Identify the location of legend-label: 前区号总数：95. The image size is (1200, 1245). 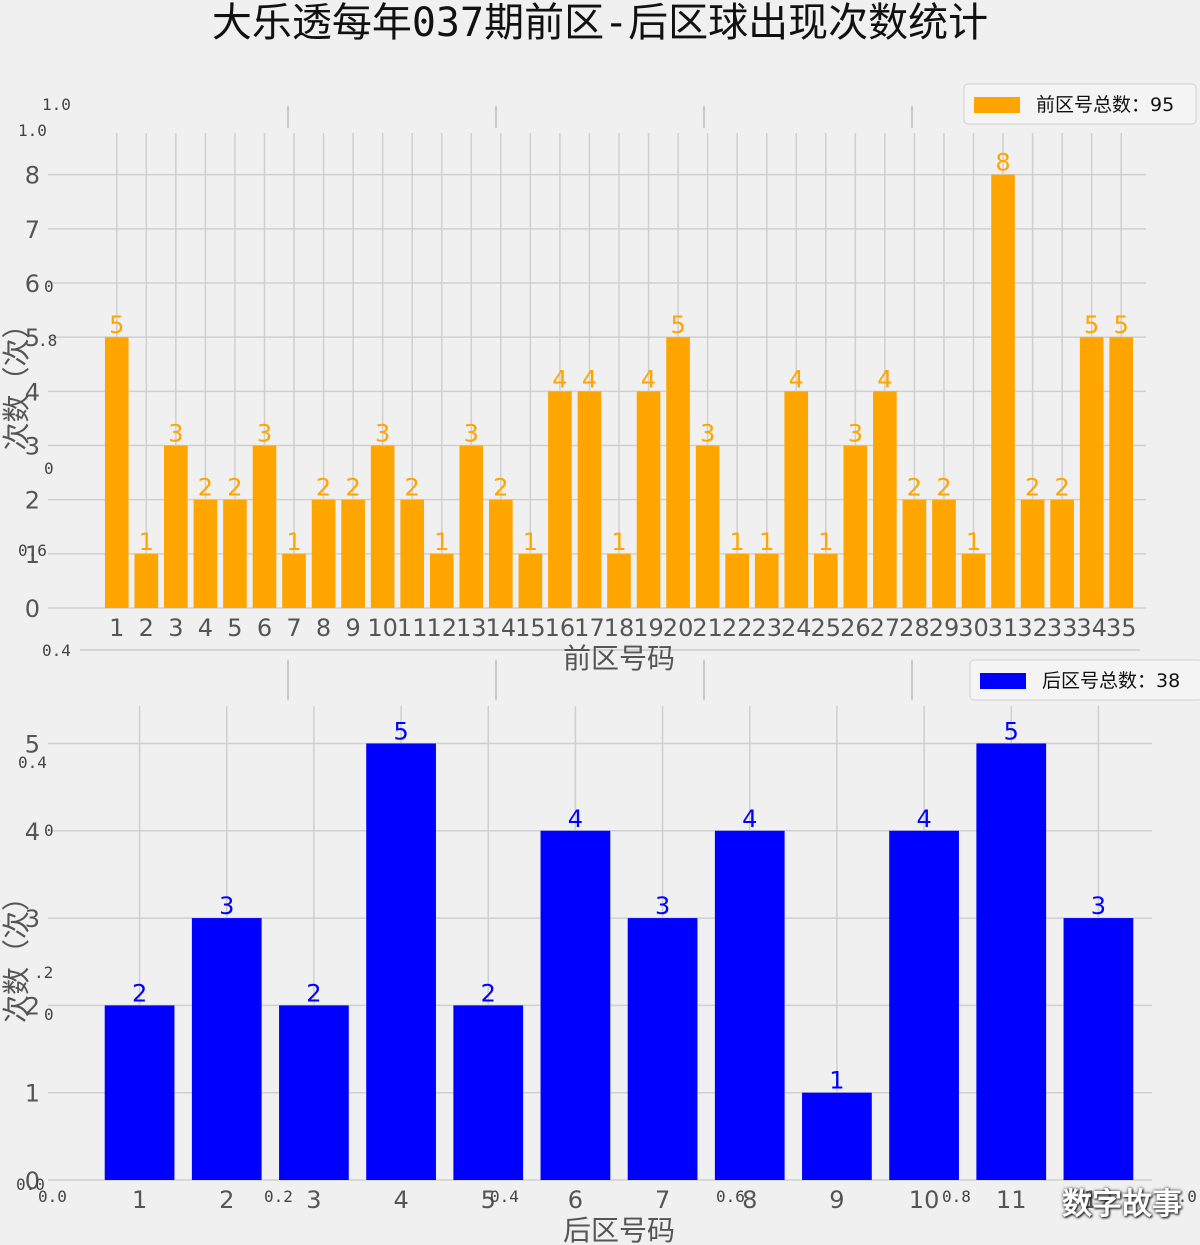
(1105, 105).